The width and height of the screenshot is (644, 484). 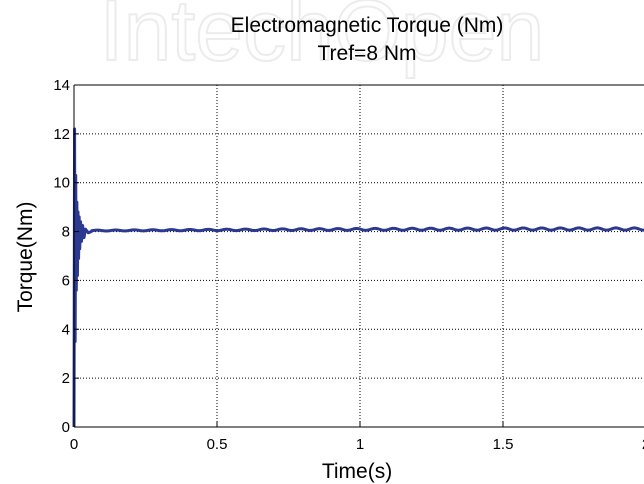 What do you see at coordinates (61, 183) in the screenshot?
I see `y-tick-label: 10` at bounding box center [61, 183].